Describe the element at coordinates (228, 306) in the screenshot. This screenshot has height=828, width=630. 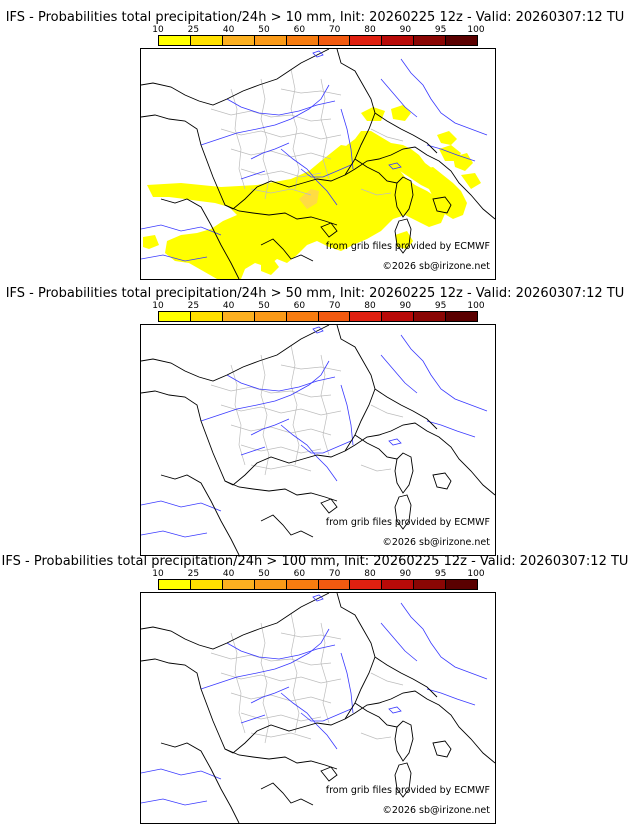
I see `colorbar-tick: 40` at that location.